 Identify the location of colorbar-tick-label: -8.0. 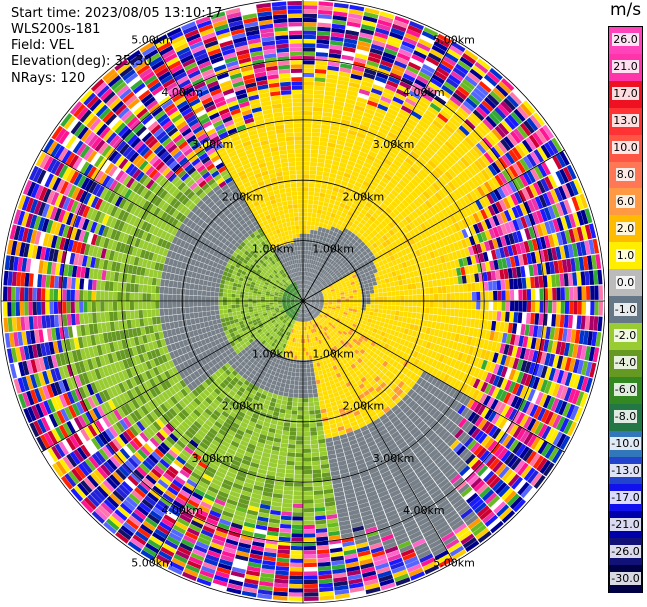
(625, 417).